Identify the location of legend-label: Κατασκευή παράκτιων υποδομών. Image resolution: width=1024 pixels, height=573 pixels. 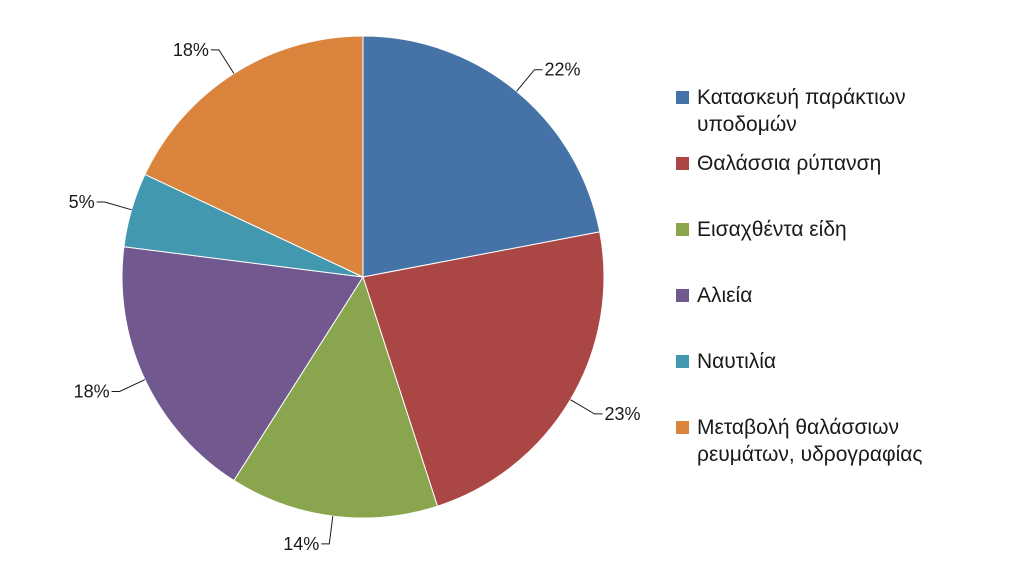
(801, 111).